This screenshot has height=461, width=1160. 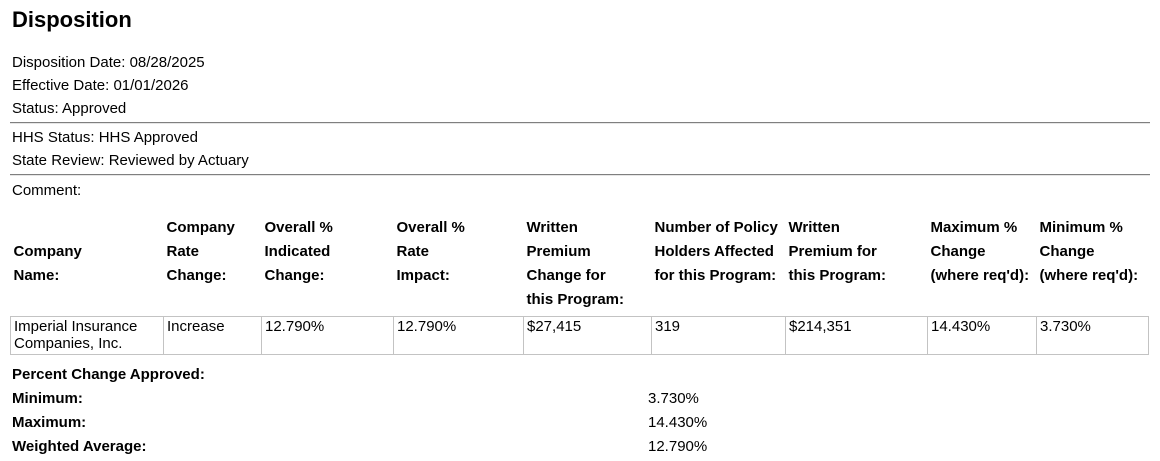 I want to click on field-effective-date: Effective Date: 01/01/2026, so click(x=581, y=85).